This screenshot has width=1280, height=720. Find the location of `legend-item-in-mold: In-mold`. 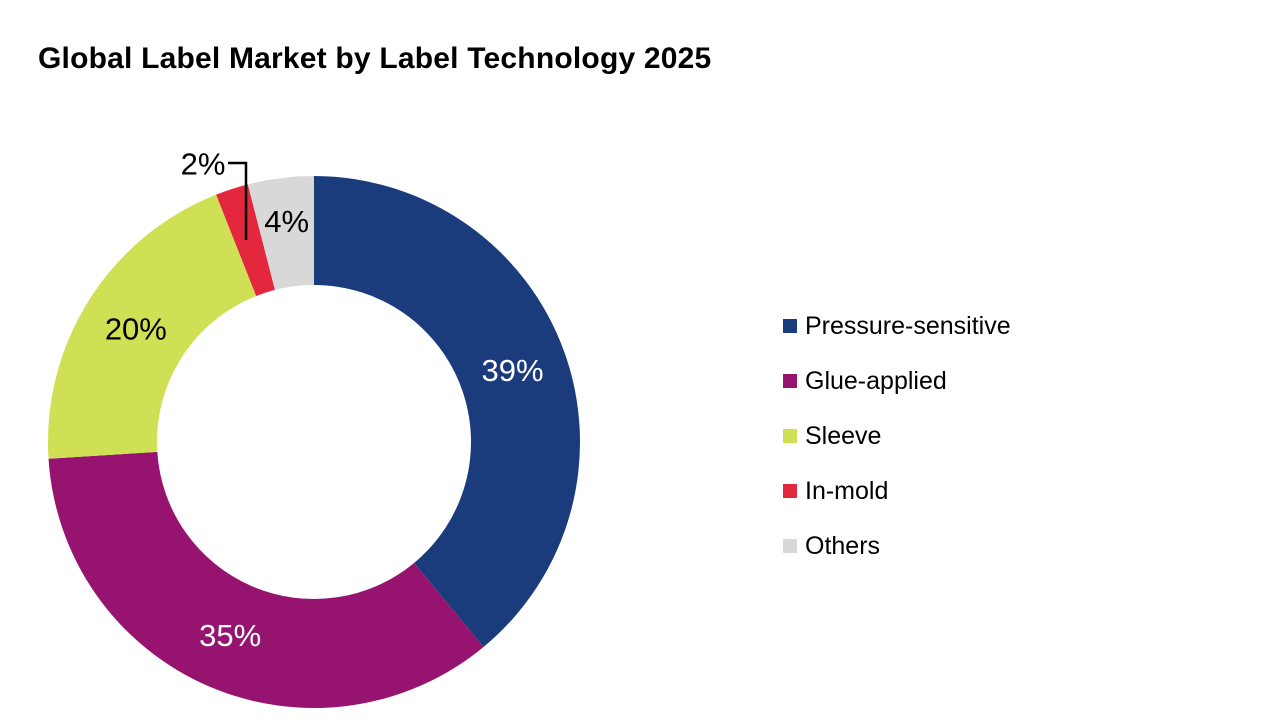

legend-item-in-mold: In-mold is located at coordinates (897, 491).